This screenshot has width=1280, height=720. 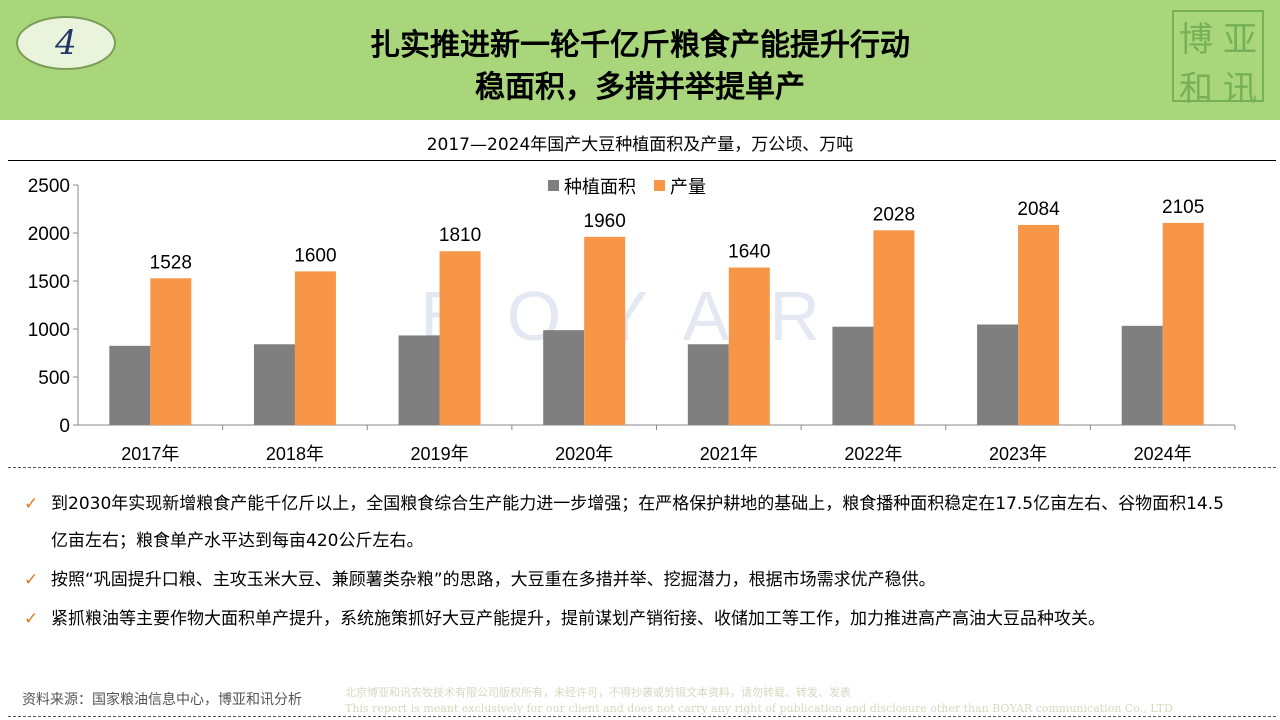 What do you see at coordinates (150, 454) in the screenshot?
I see `x-tick-label: 2017年` at bounding box center [150, 454].